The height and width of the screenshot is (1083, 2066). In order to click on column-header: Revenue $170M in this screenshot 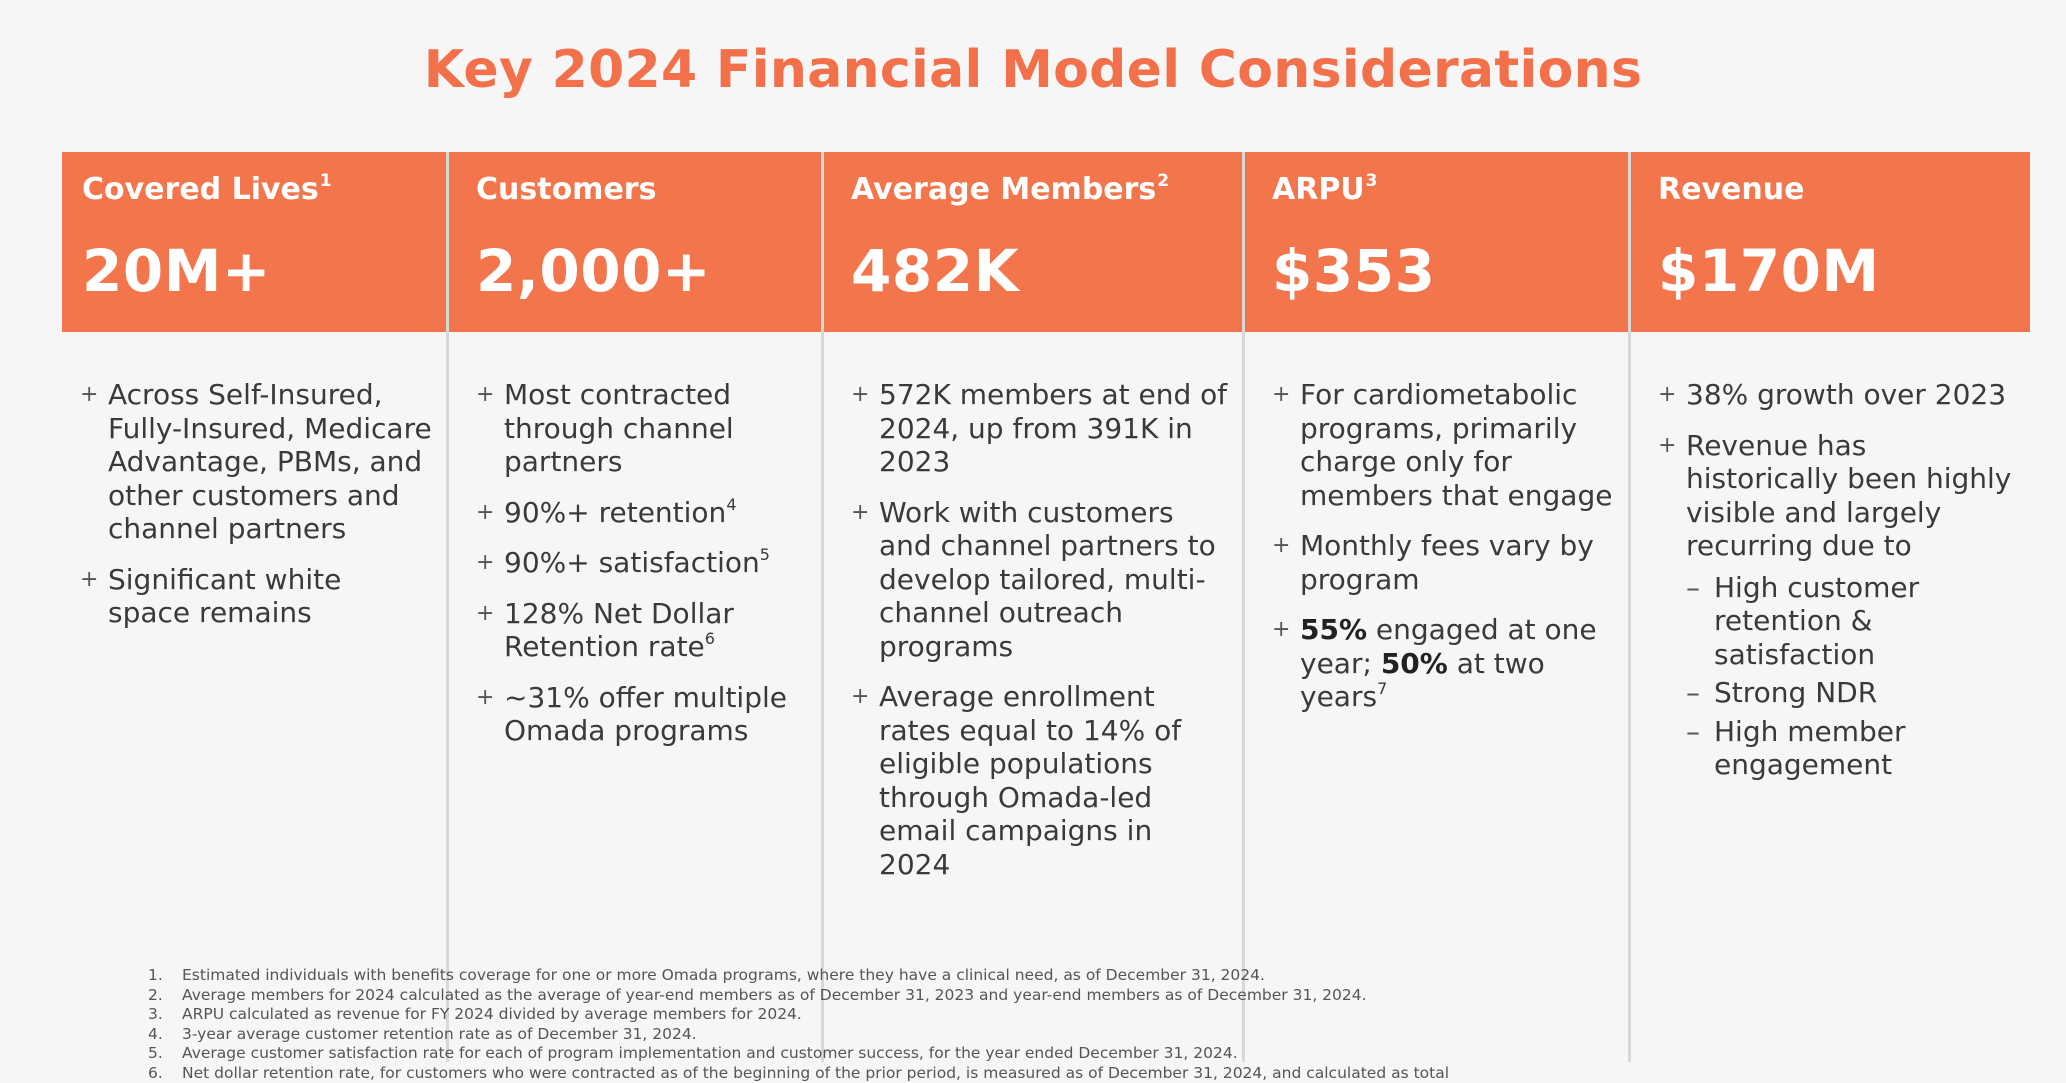, I will do `click(1830, 242)`.